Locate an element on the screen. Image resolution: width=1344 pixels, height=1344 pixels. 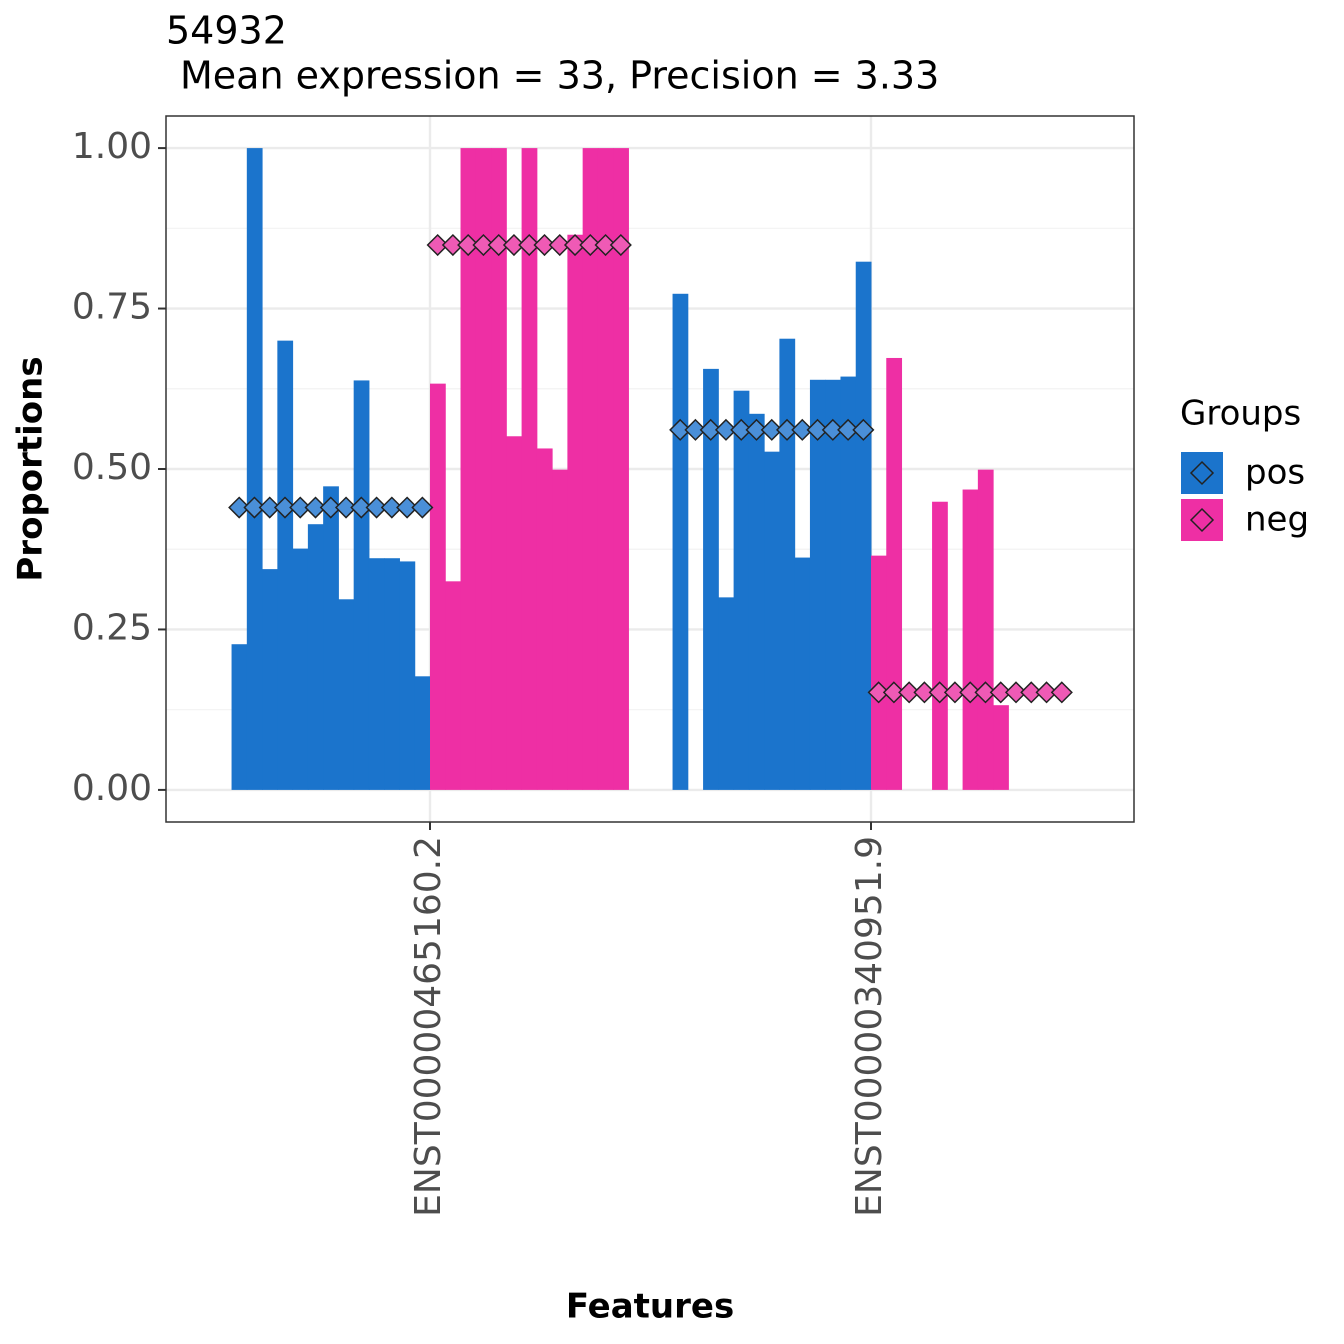
x-axis-label: Features is located at coordinates (650, 1307).